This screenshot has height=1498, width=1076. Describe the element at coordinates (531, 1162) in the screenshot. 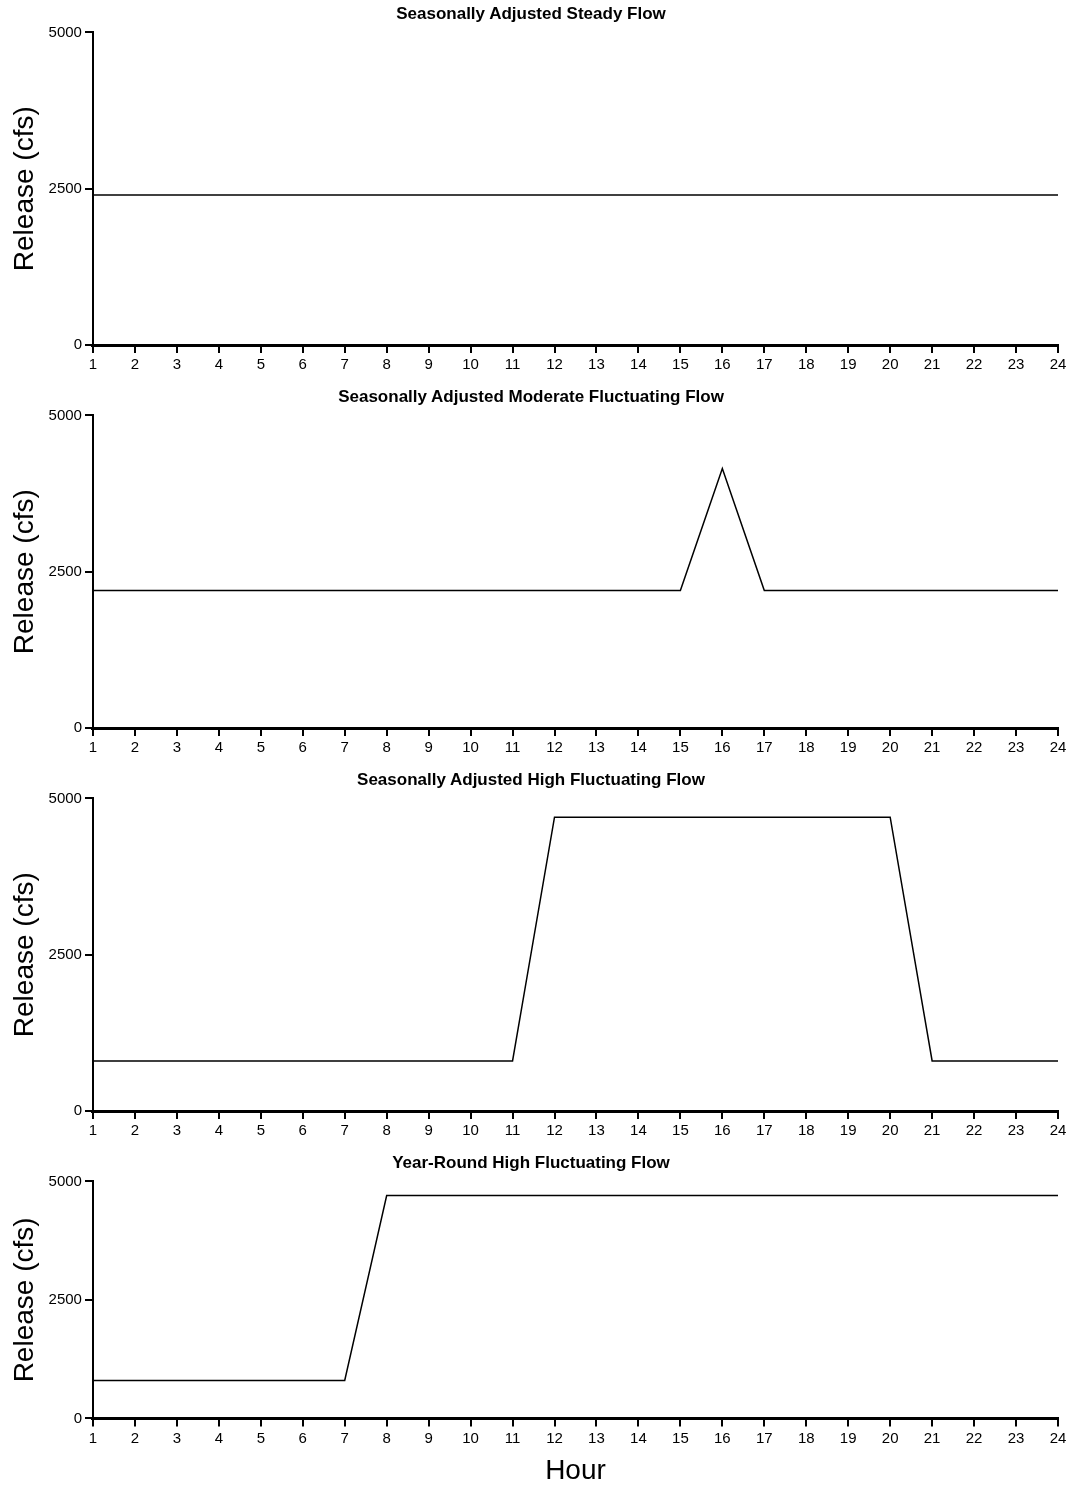

I see `chart-title: Year-Round High Fluctuating Flow` at that location.